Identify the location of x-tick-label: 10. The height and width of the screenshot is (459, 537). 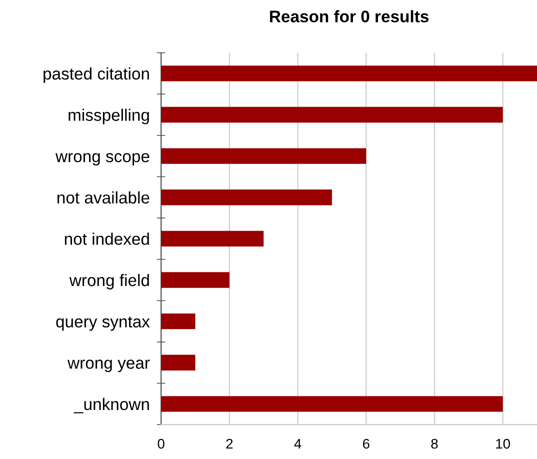
(503, 443).